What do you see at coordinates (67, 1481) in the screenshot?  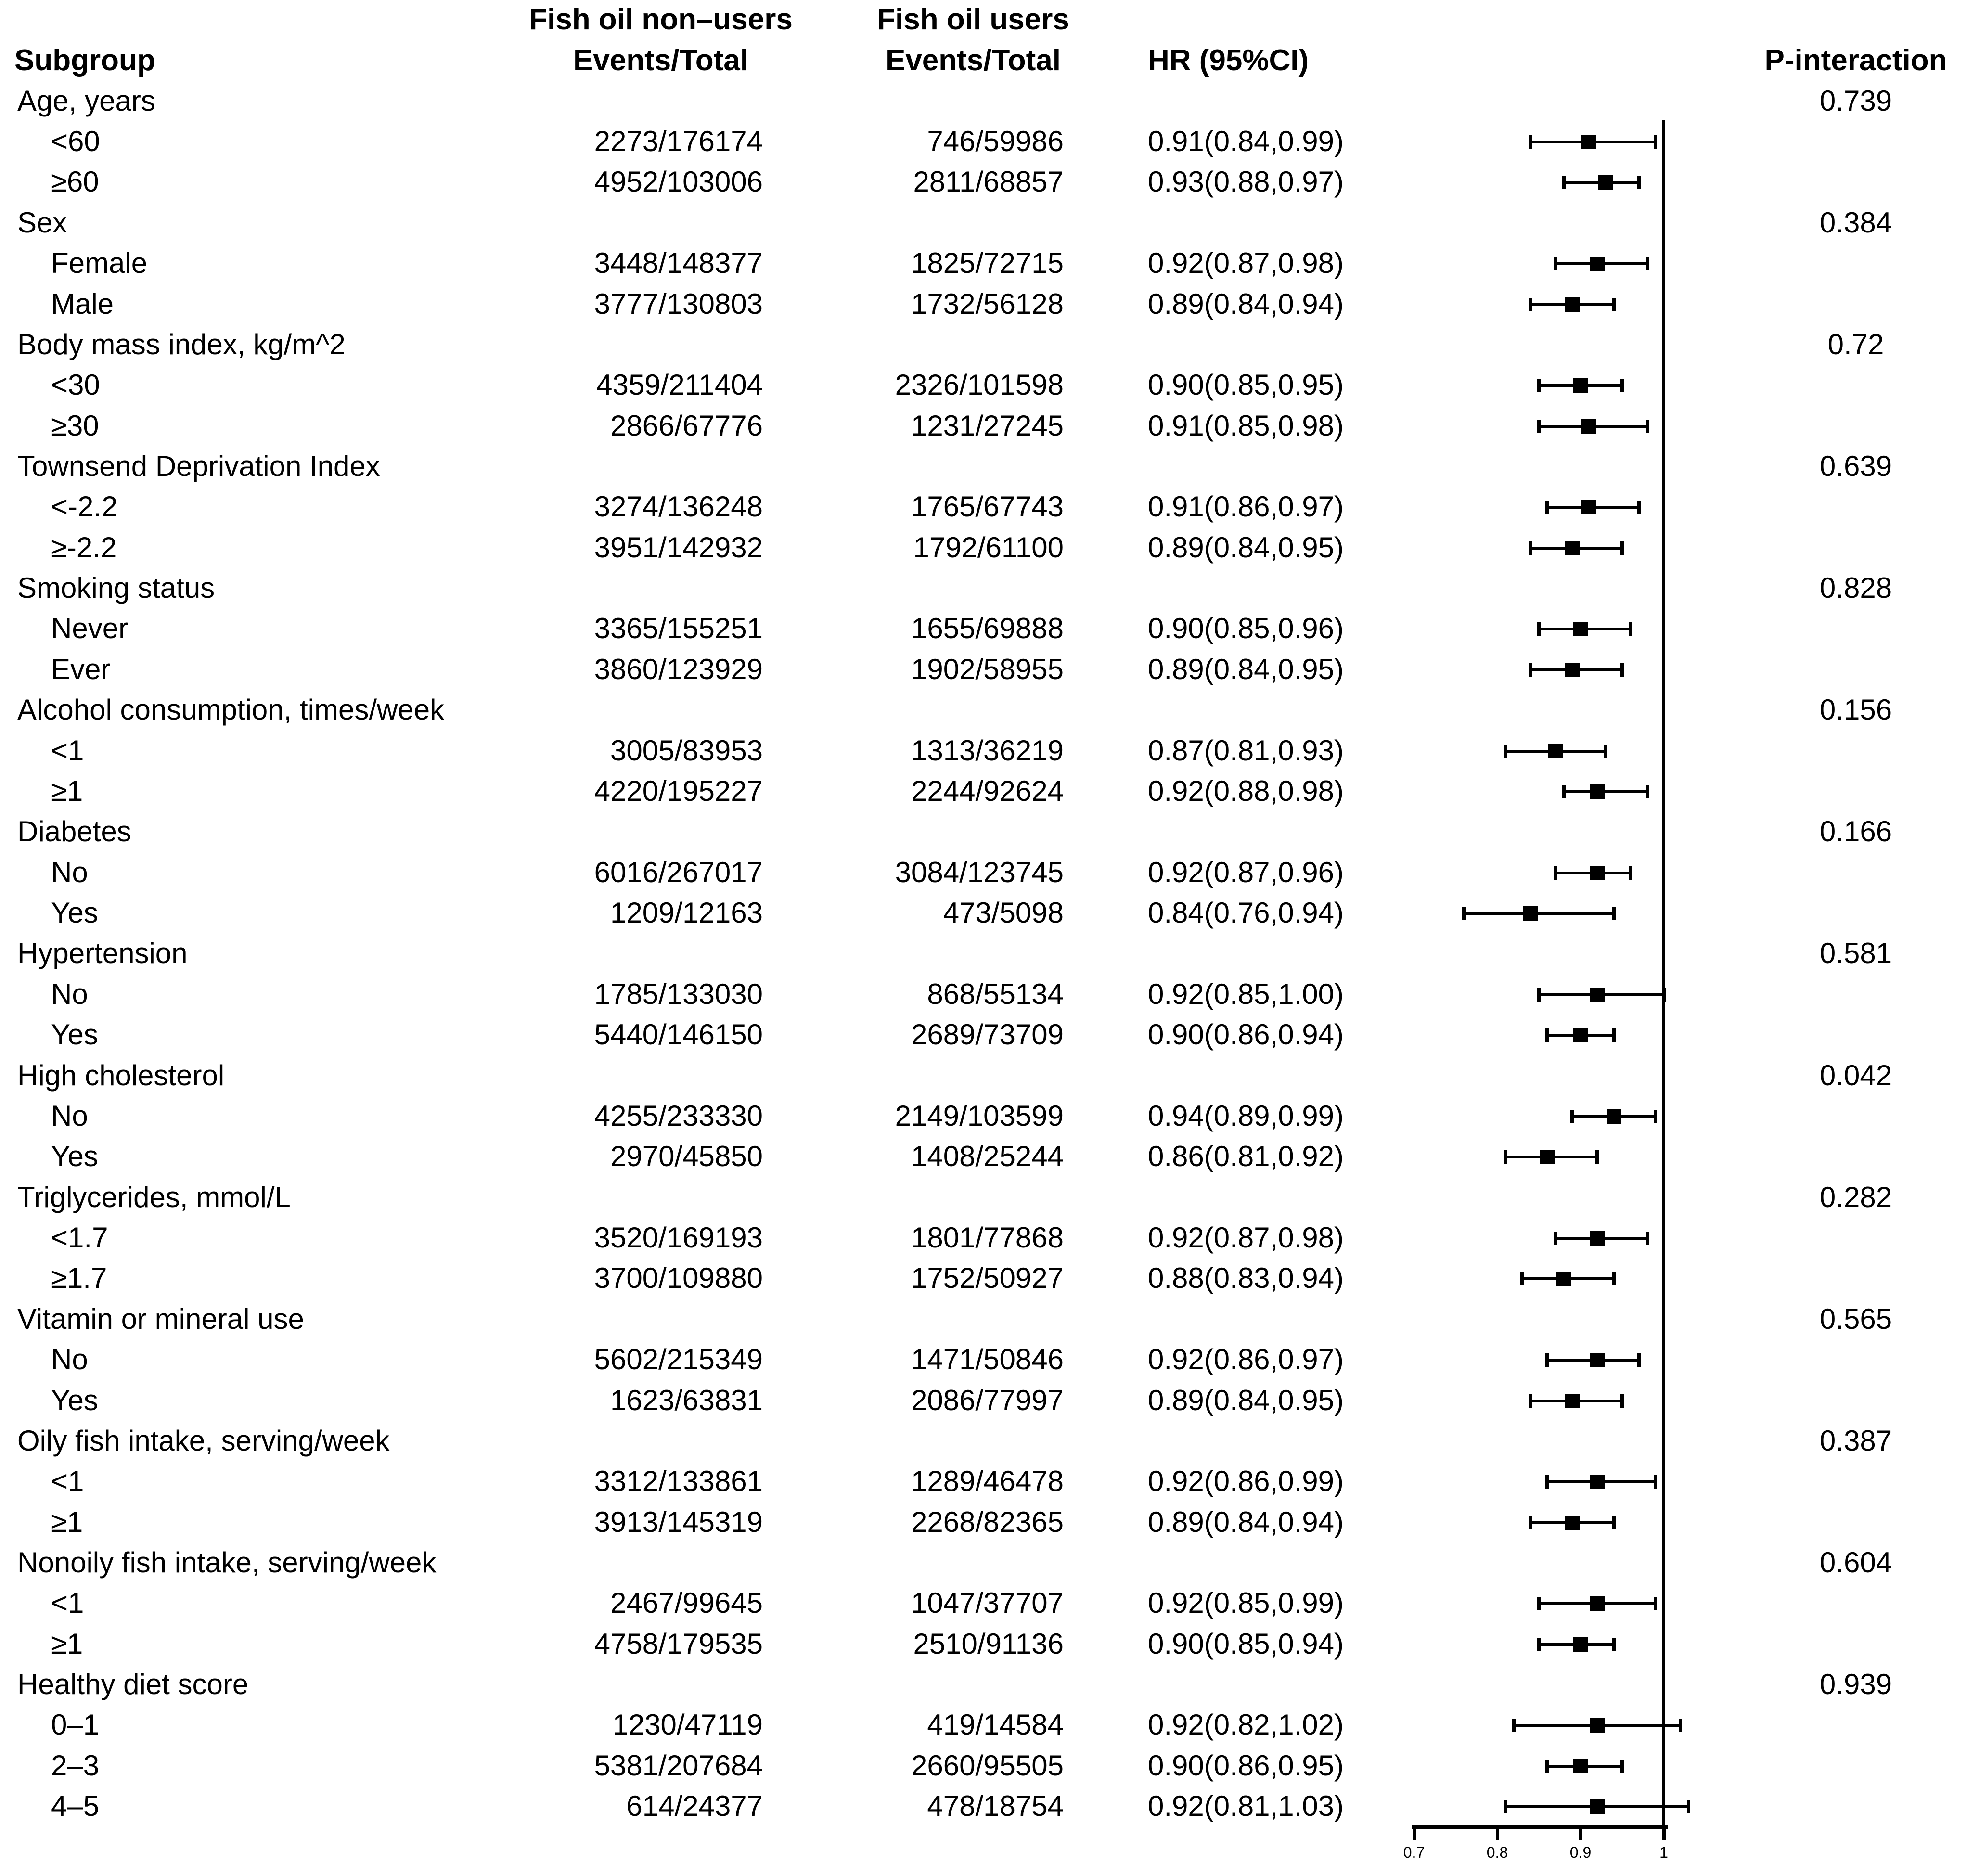 I see `subgroup-label: <1` at bounding box center [67, 1481].